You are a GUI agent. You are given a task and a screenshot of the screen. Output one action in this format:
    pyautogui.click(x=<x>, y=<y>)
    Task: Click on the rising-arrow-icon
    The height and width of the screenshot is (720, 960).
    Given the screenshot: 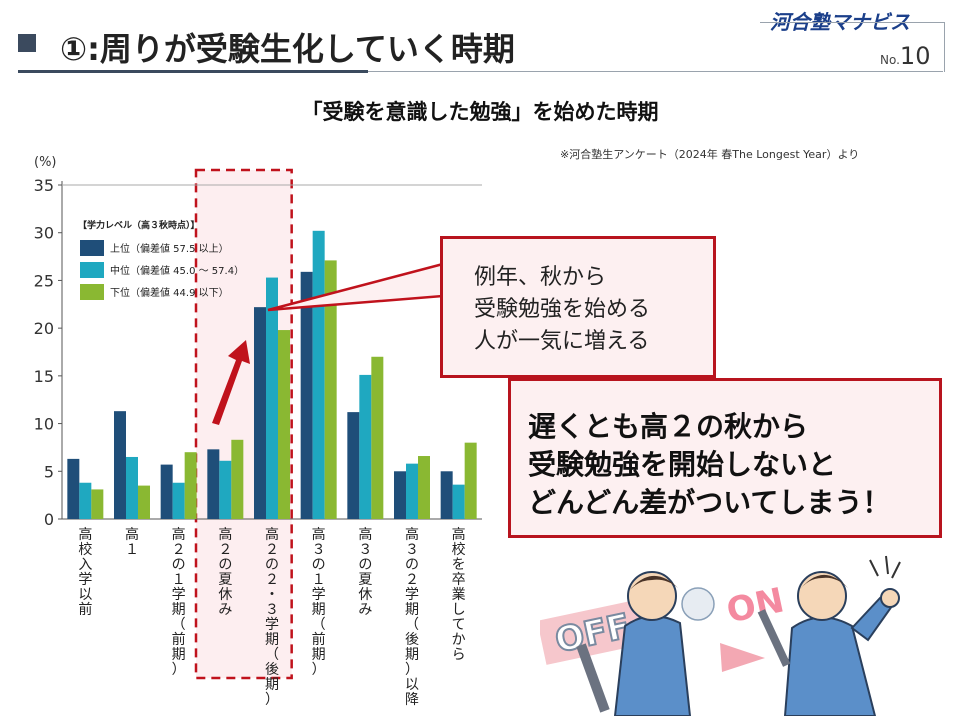 What is the action you would take?
    pyautogui.click(x=231, y=382)
    